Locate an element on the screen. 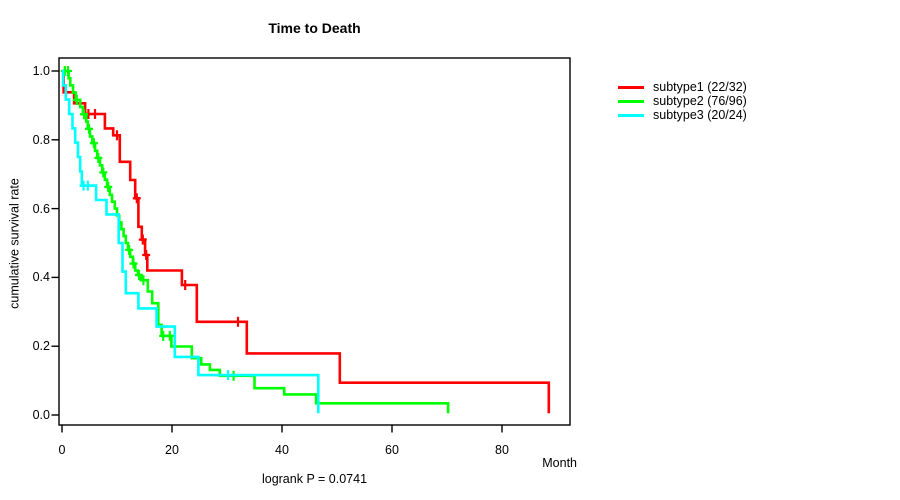 This screenshot has height=500, width=900. legend-row: subtype2 (76/96) is located at coordinates (682, 101).